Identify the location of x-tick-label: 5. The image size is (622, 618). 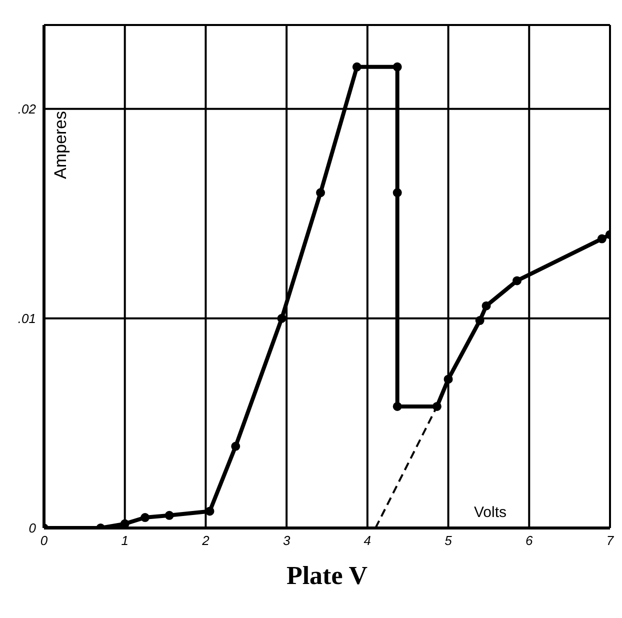
(448, 540).